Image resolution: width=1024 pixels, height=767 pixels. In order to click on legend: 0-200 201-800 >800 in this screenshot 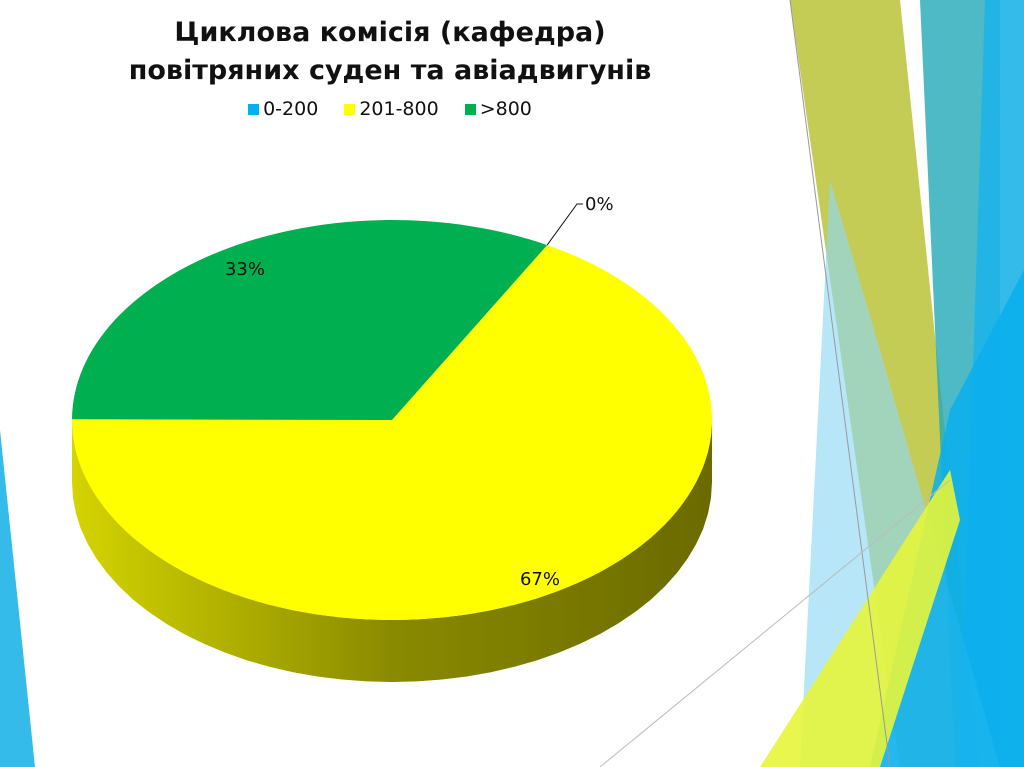, I will do `click(390, 109)`.